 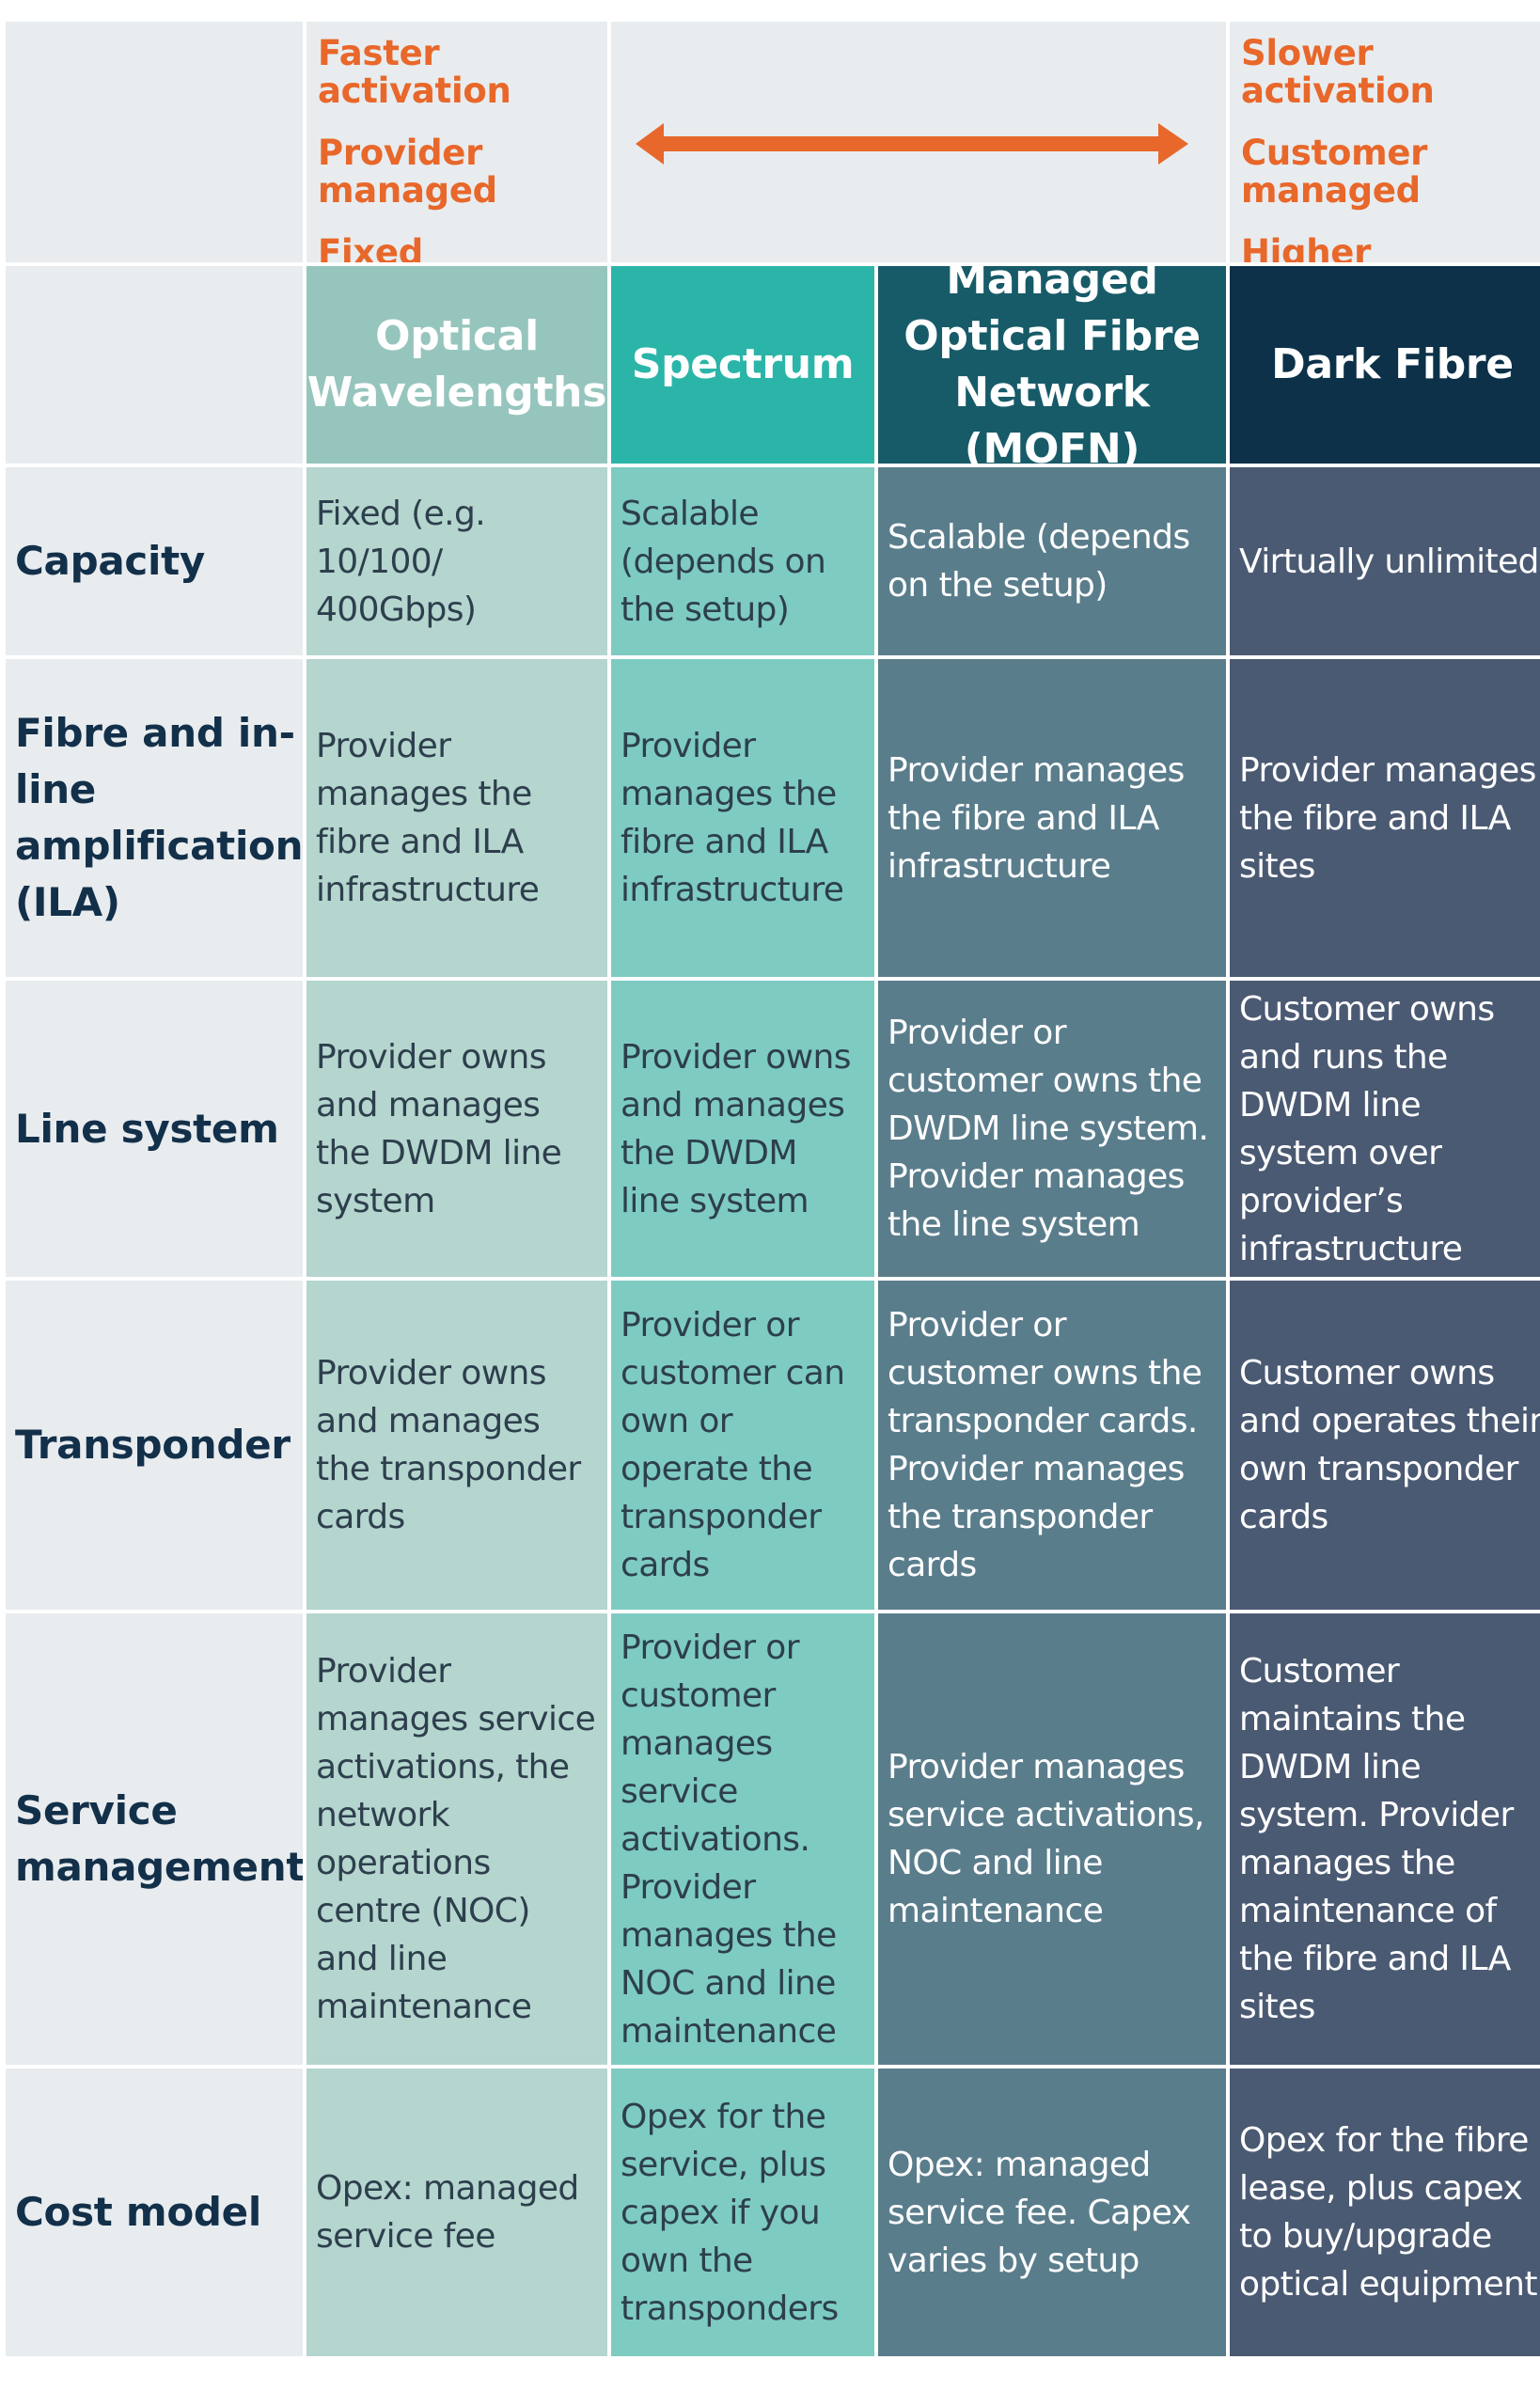 What do you see at coordinates (154, 365) in the screenshot?
I see `header-blank` at bounding box center [154, 365].